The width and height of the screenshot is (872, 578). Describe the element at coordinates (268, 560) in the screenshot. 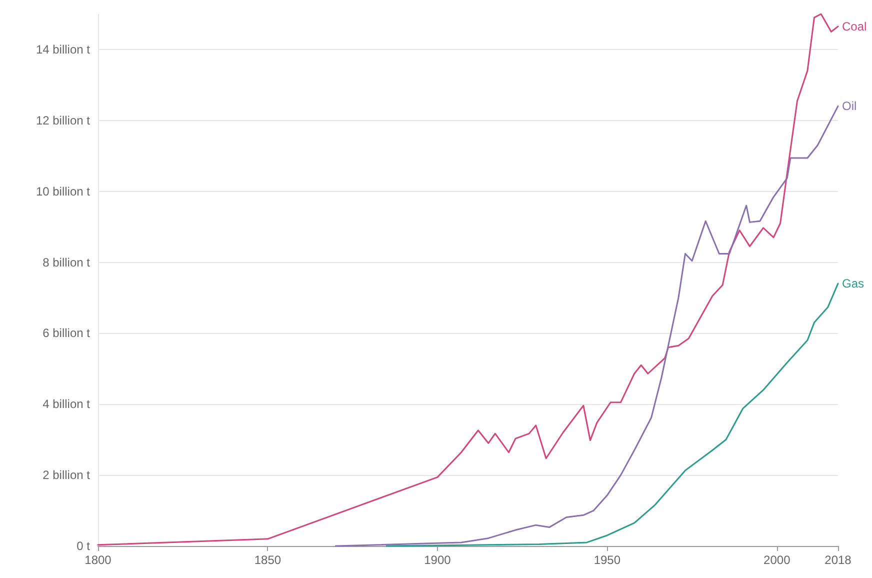

I see `x-tick-label: 1850` at that location.